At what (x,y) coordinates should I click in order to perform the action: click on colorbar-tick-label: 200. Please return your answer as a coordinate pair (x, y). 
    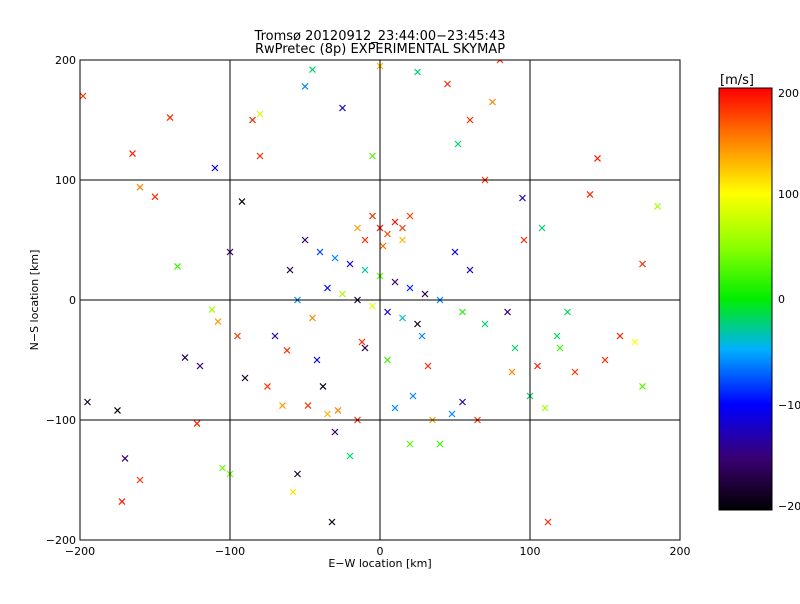
    Looking at the image, I should click on (788, 93).